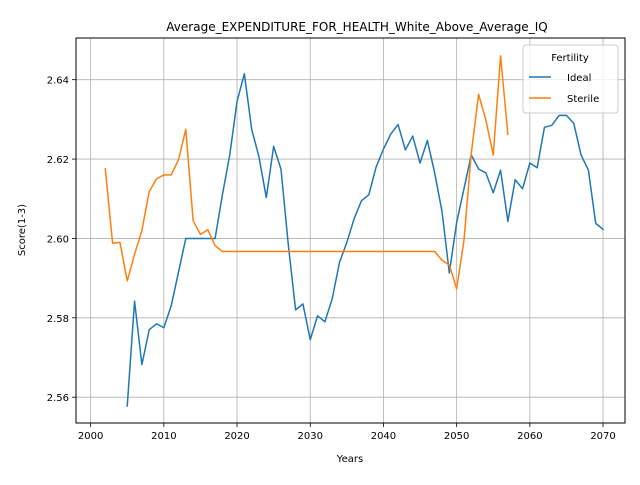 This screenshot has height=485, width=640. What do you see at coordinates (583, 99) in the screenshot?
I see `legend-label-sterile: Sterile` at bounding box center [583, 99].